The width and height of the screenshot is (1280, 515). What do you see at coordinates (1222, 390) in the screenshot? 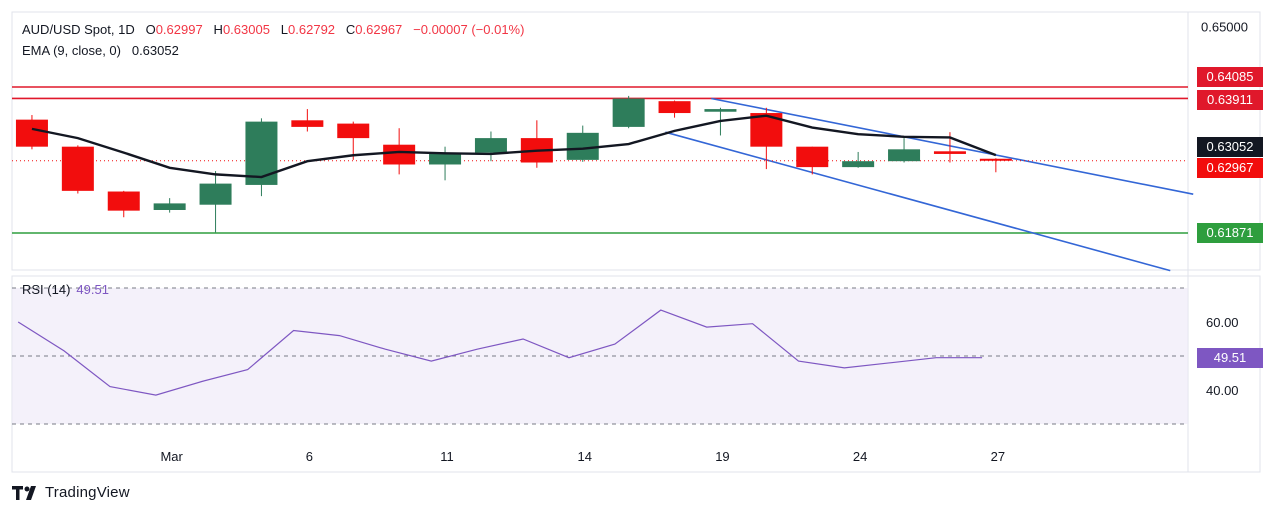
I see `rsi-axis-tick: 40.00` at bounding box center [1222, 390].